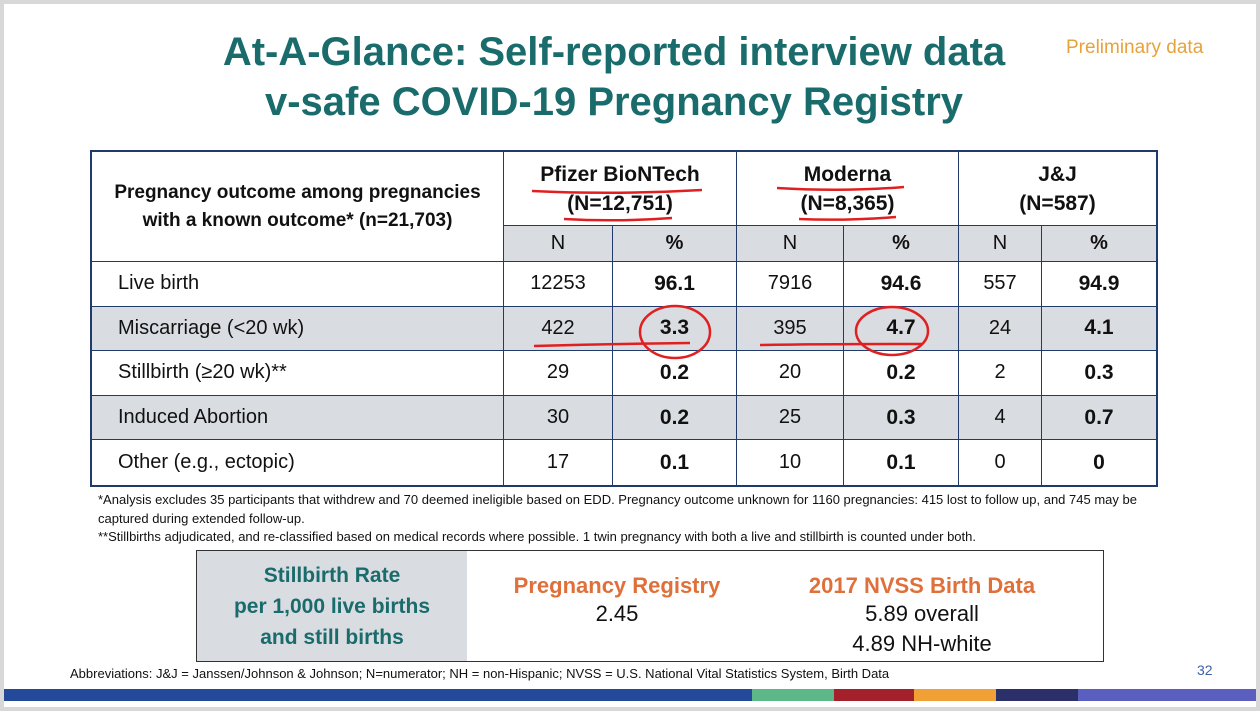  I want to click on n-cell: 17, so click(558, 462).